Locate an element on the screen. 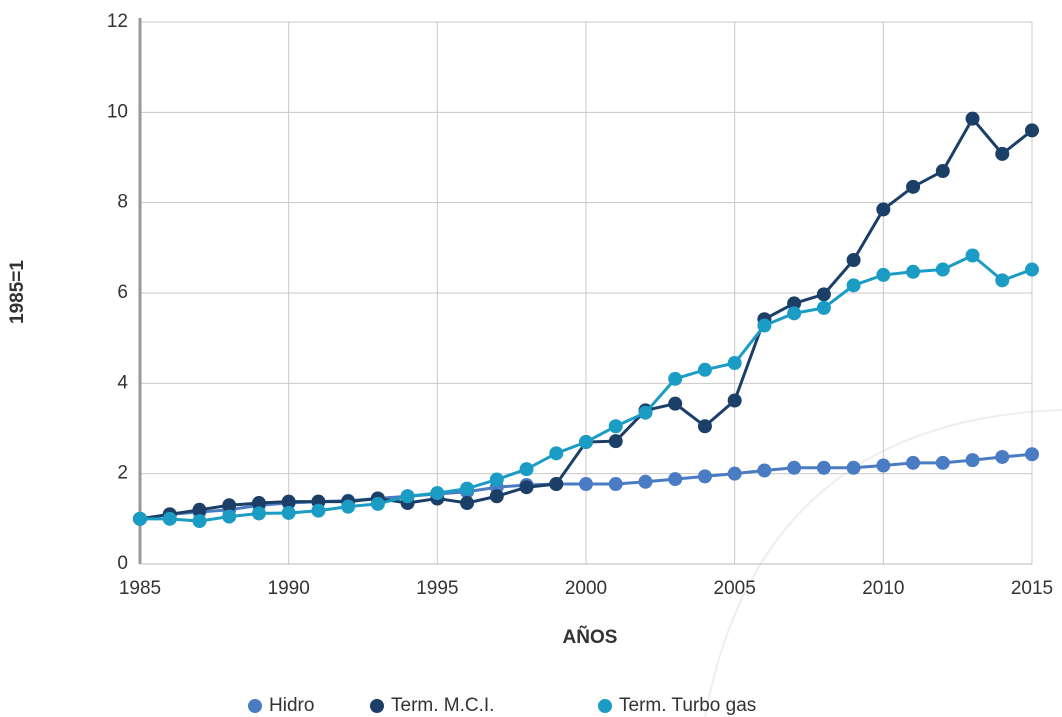  legend-label: Term. M.C.I. is located at coordinates (442, 705).